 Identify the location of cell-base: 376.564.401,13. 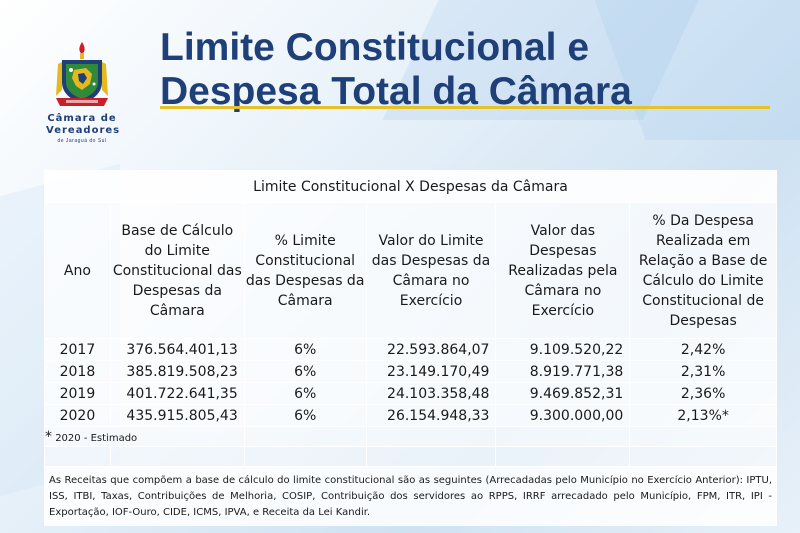
(177, 349).